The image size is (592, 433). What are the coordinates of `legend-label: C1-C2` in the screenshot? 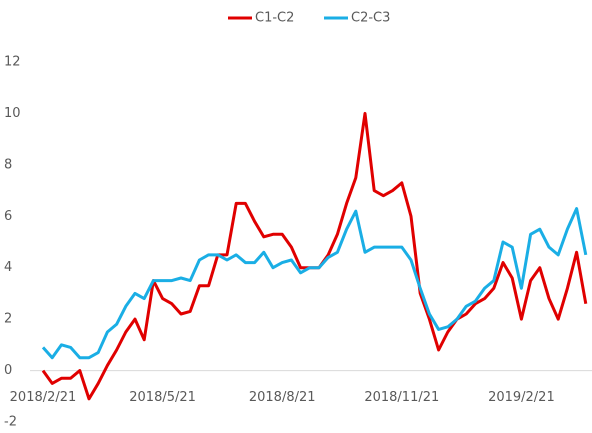 It's located at (274, 18).